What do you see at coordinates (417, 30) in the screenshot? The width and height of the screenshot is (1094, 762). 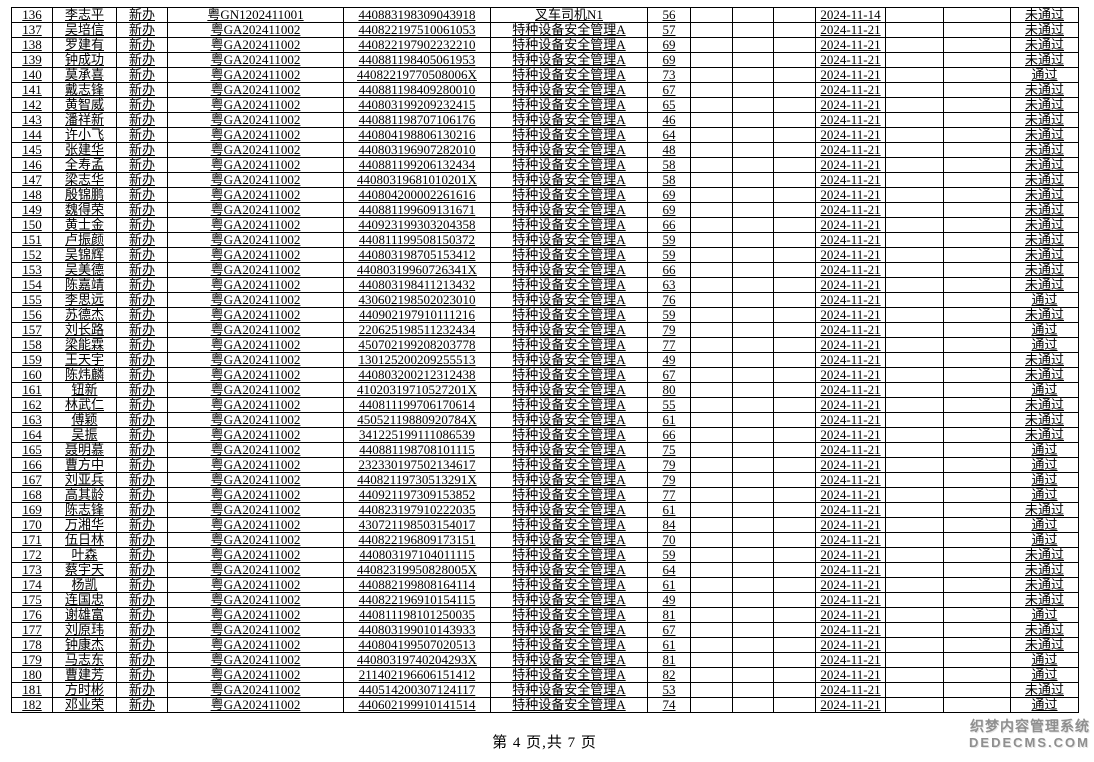 I see `cell-id-number: 440822197510061053` at bounding box center [417, 30].